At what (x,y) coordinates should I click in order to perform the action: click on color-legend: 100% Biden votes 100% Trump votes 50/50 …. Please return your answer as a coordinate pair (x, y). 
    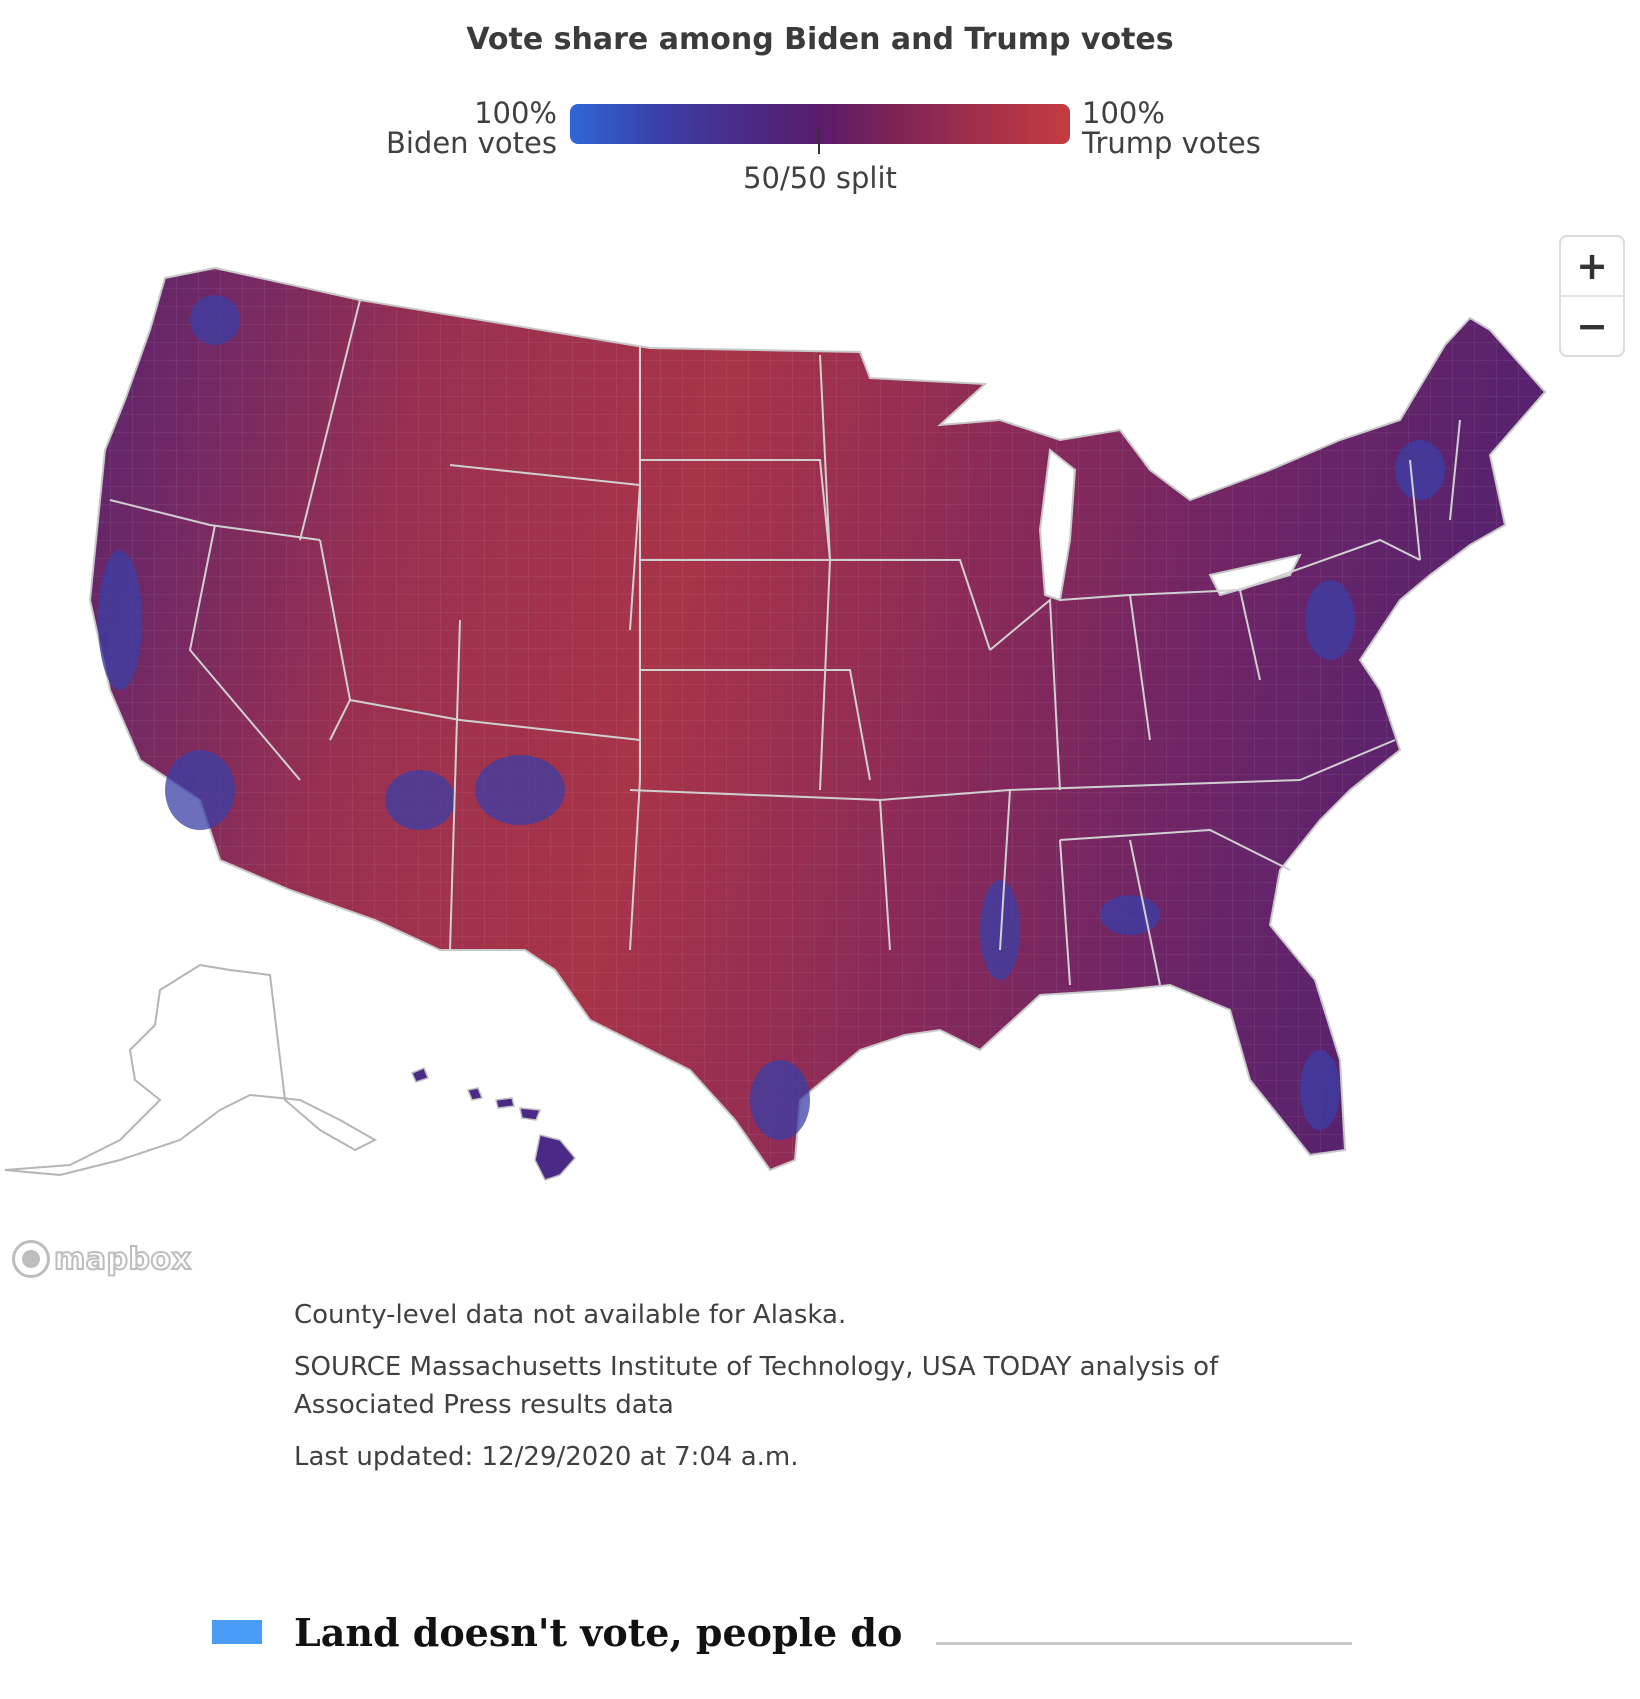
    Looking at the image, I should click on (820, 153).